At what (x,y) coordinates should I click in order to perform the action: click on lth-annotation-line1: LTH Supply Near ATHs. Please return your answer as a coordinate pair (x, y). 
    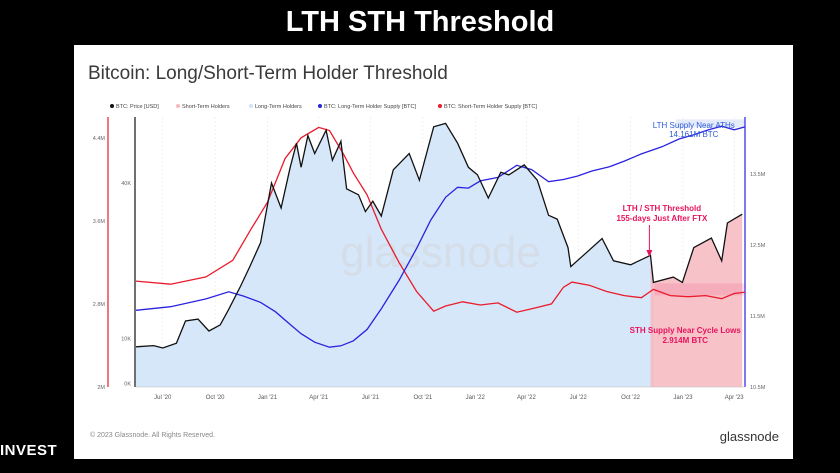
    Looking at the image, I should click on (694, 125).